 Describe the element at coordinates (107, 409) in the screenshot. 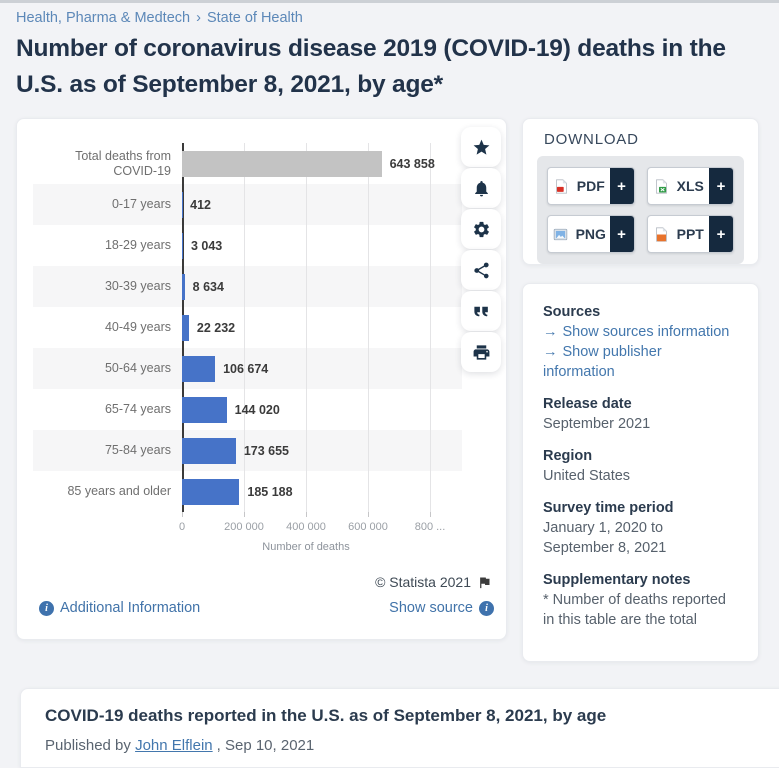

I see `category-label: 65-74 years` at that location.